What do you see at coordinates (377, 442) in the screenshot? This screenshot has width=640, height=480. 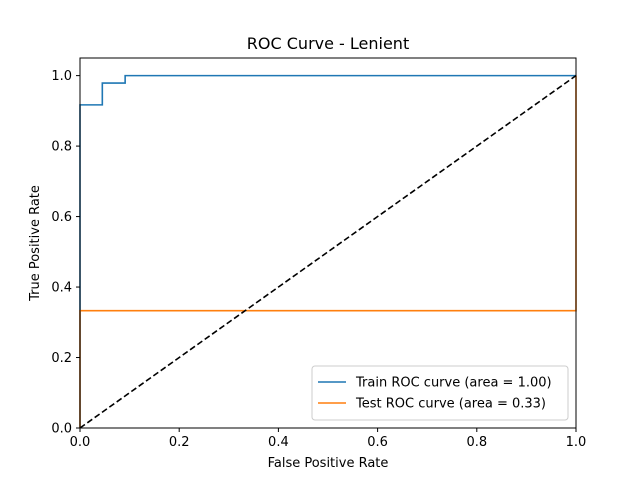 I see `x-tick-label: 0.6` at bounding box center [377, 442].